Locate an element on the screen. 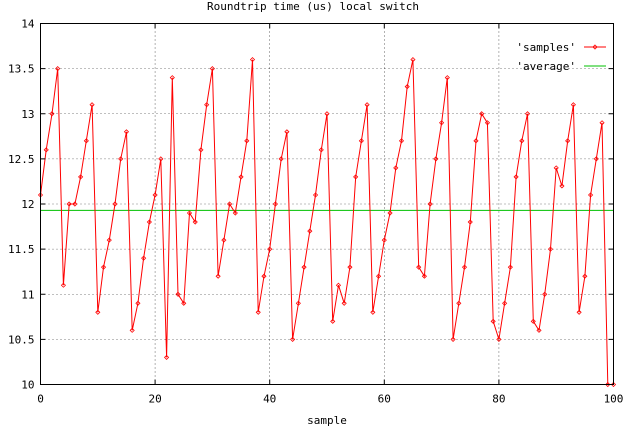 The height and width of the screenshot is (432, 626). legend-label-samples: 'samples' is located at coordinates (546, 47).